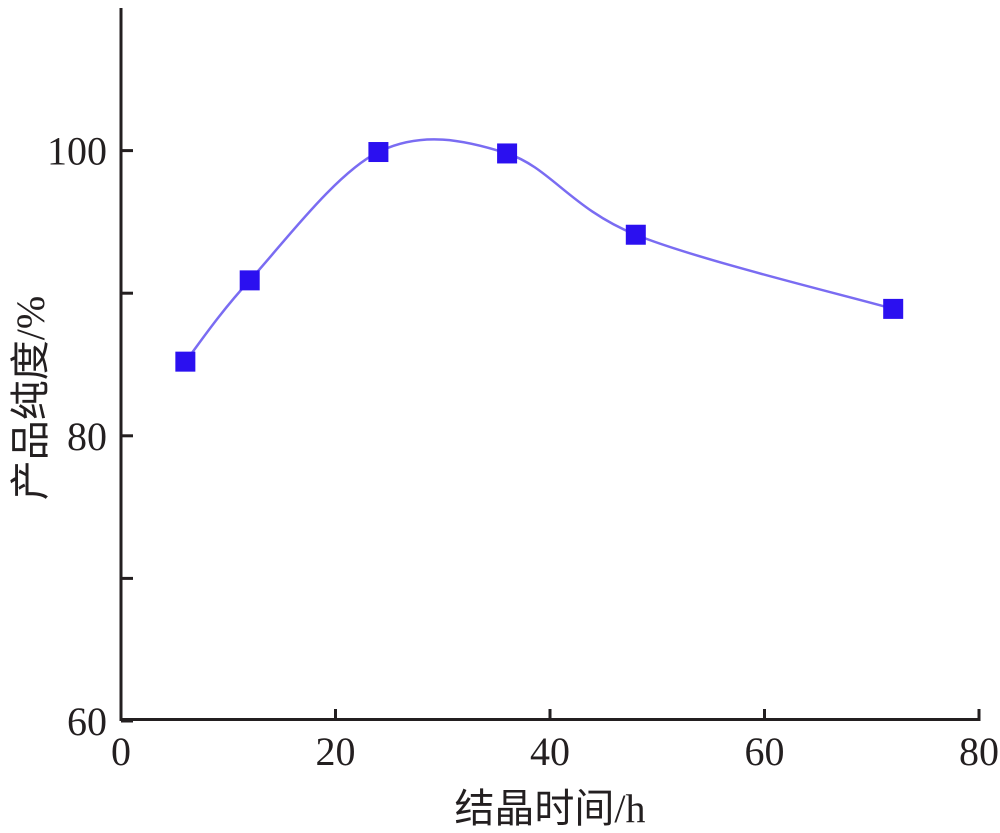 Image resolution: width=1000 pixels, height=833 pixels. Describe the element at coordinates (979, 751) in the screenshot. I see `x-tick-label: 80` at that location.